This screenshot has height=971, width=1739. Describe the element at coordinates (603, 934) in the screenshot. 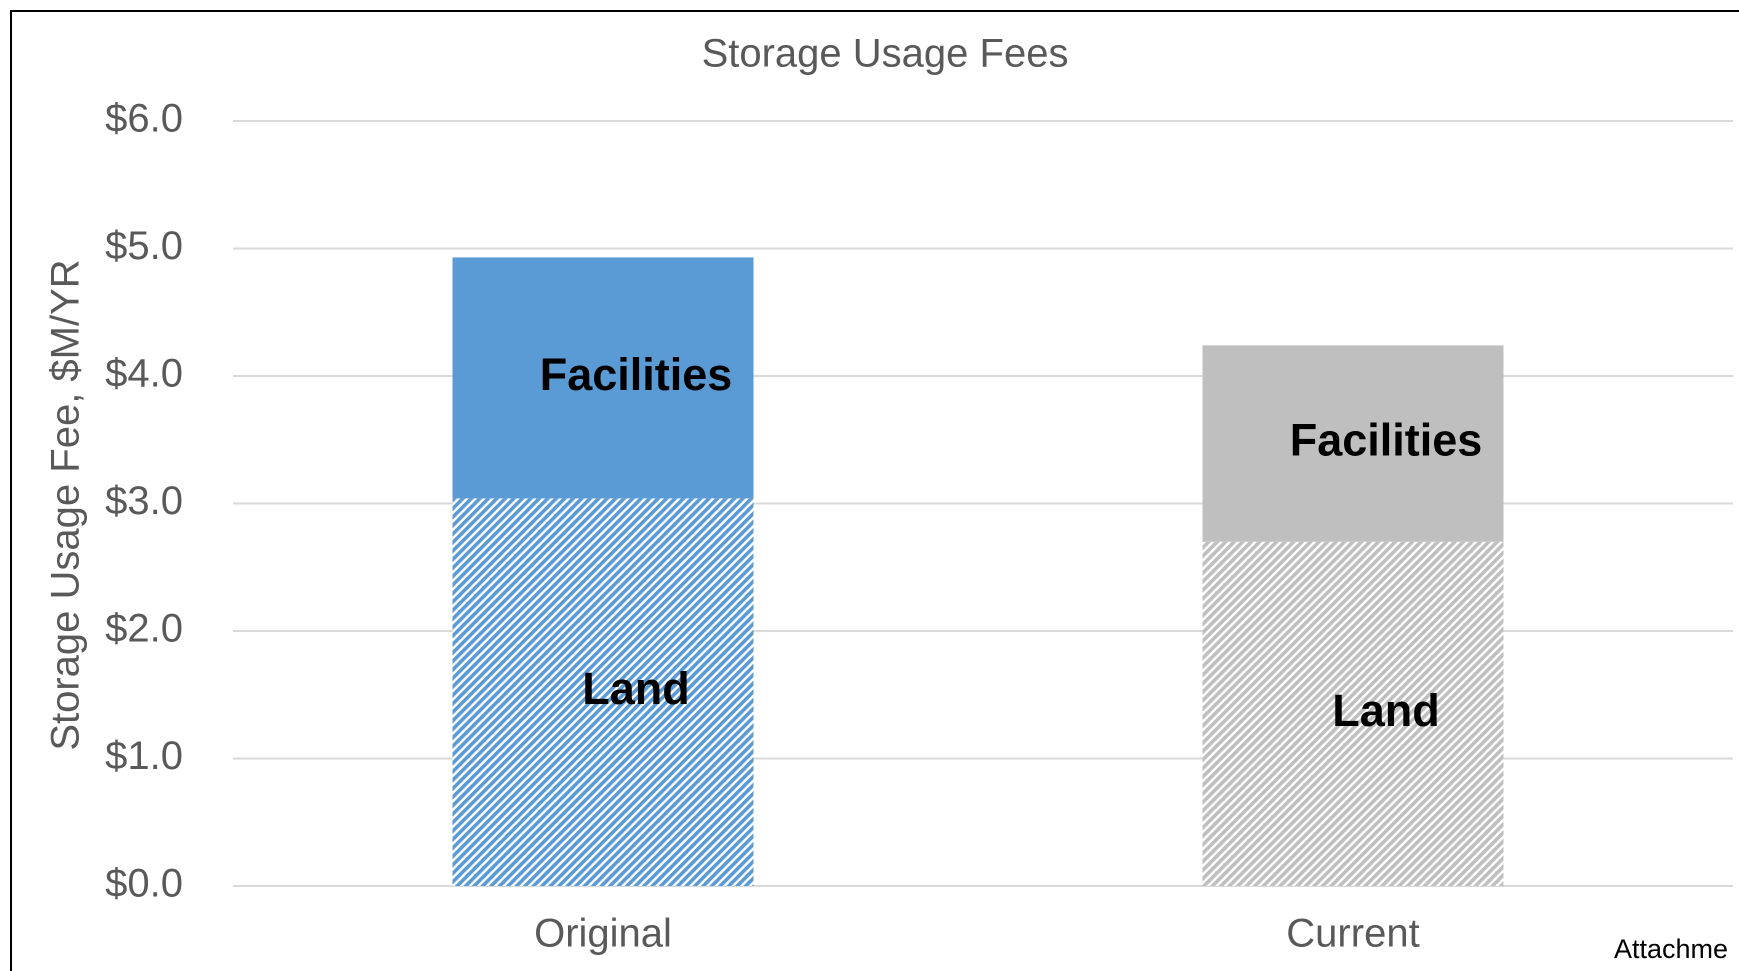

I see `x-tick-label: Original` at that location.